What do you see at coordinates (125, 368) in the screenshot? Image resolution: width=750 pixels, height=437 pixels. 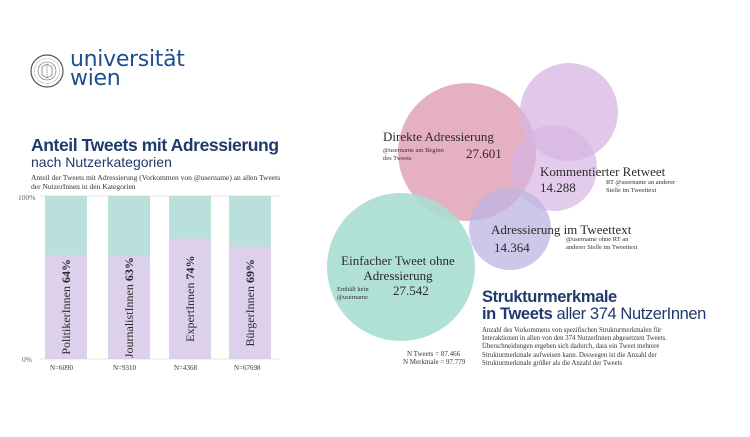 I see `bar-n-label-1: N=9310` at bounding box center [125, 368].